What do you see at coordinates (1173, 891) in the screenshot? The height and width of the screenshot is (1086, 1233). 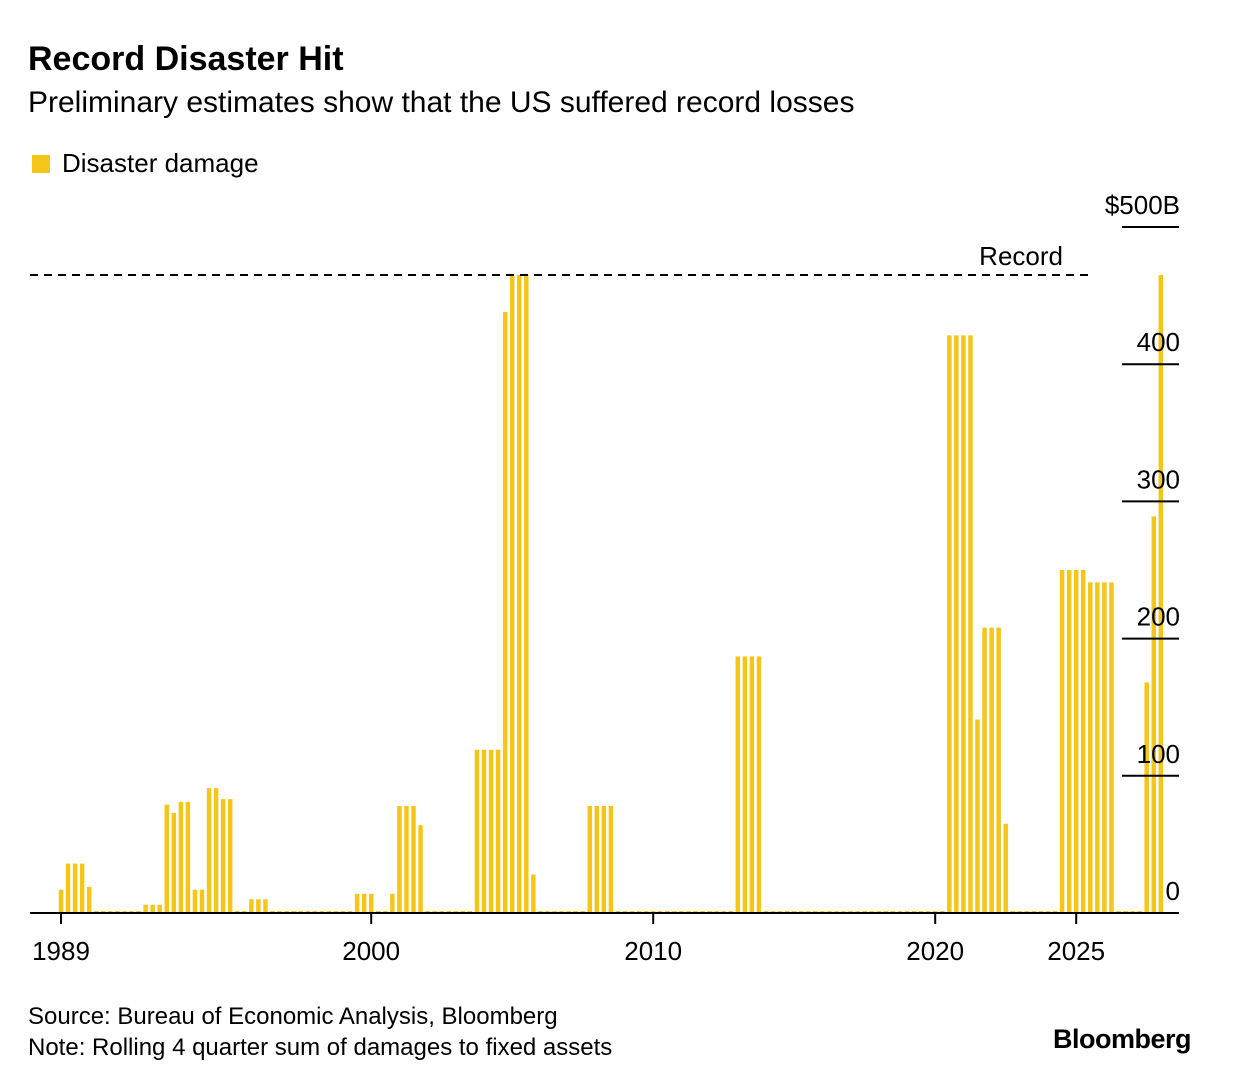 I see `y-tick-label: 0` at bounding box center [1173, 891].